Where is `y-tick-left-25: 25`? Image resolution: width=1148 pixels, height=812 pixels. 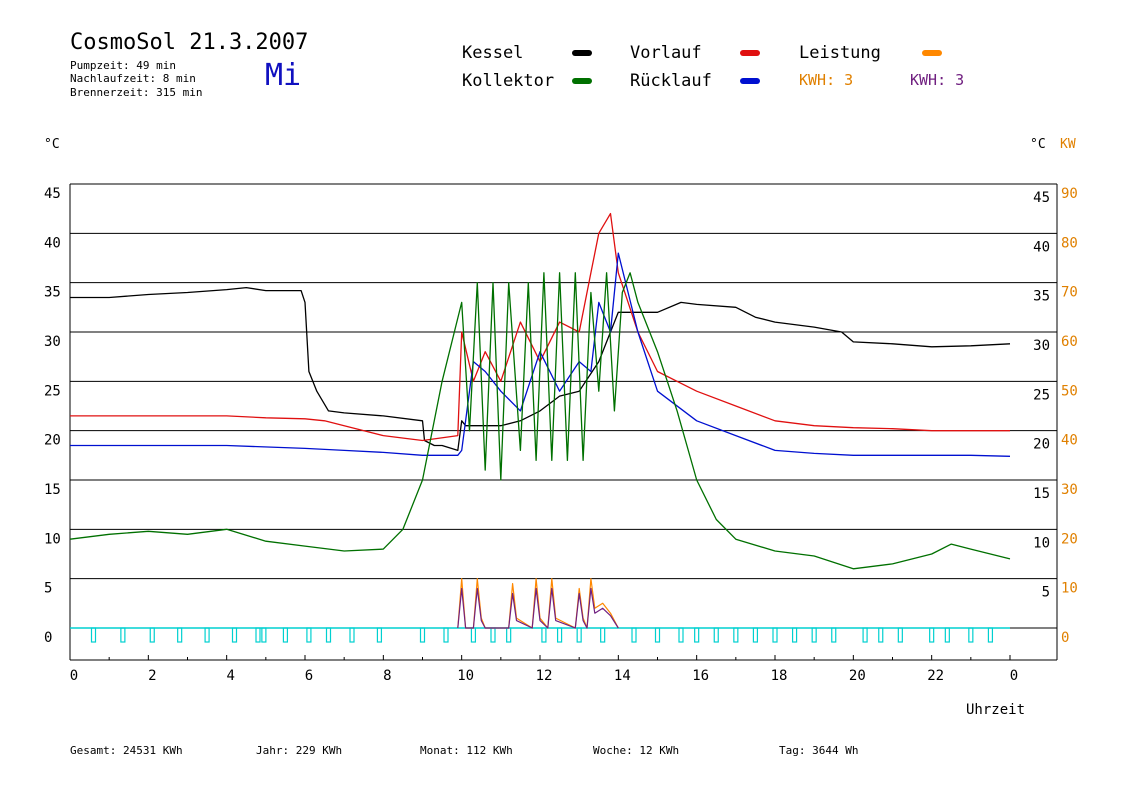 y-tick-left-25: 25 is located at coordinates (52, 391).